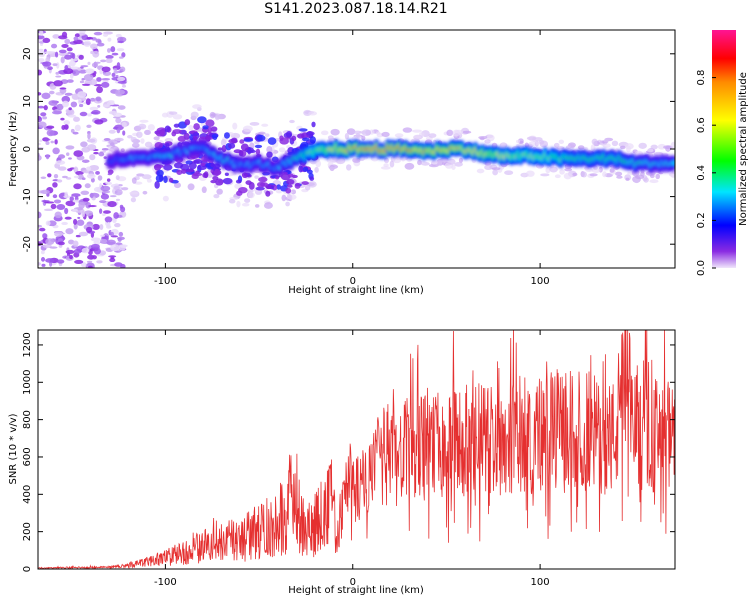 This screenshot has height=600, width=750. I want to click on spectrogram-y-tick-label: 0, so click(27, 149).